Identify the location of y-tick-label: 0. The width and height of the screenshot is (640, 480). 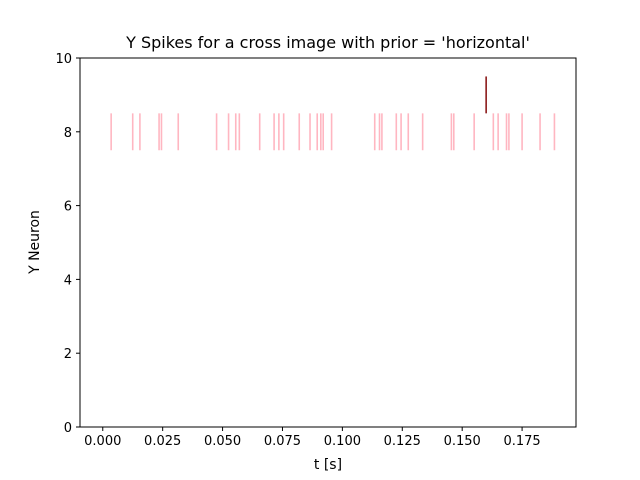
(68, 428).